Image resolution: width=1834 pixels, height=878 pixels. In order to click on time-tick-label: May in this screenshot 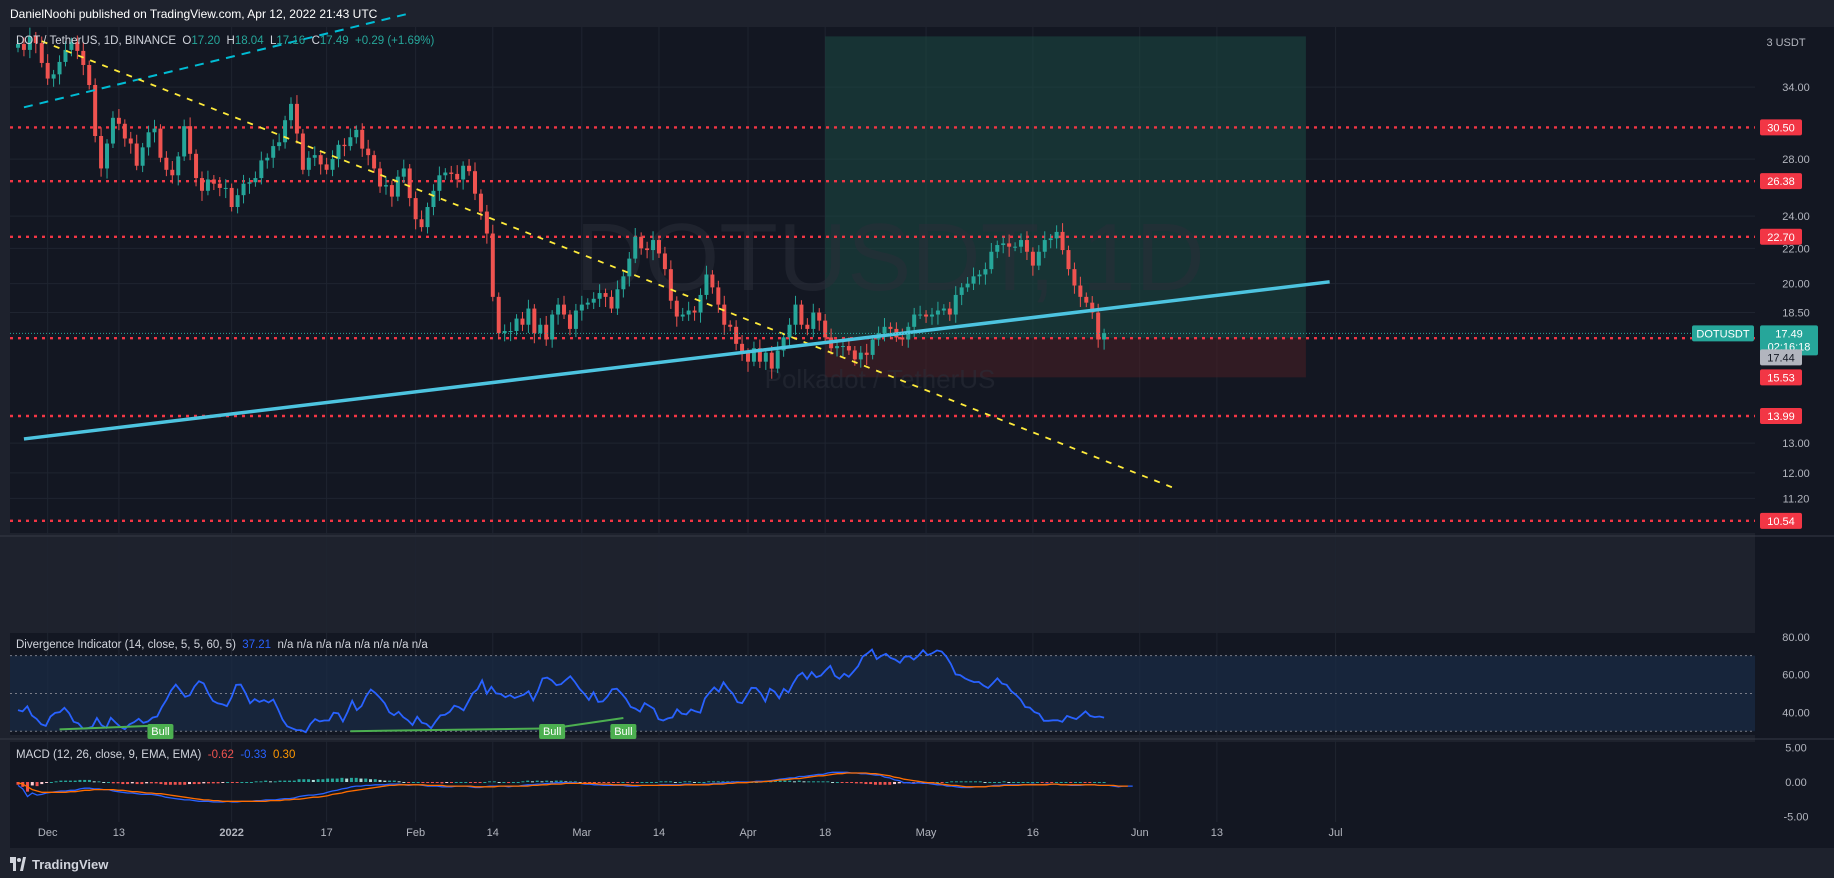, I will do `click(926, 833)`.